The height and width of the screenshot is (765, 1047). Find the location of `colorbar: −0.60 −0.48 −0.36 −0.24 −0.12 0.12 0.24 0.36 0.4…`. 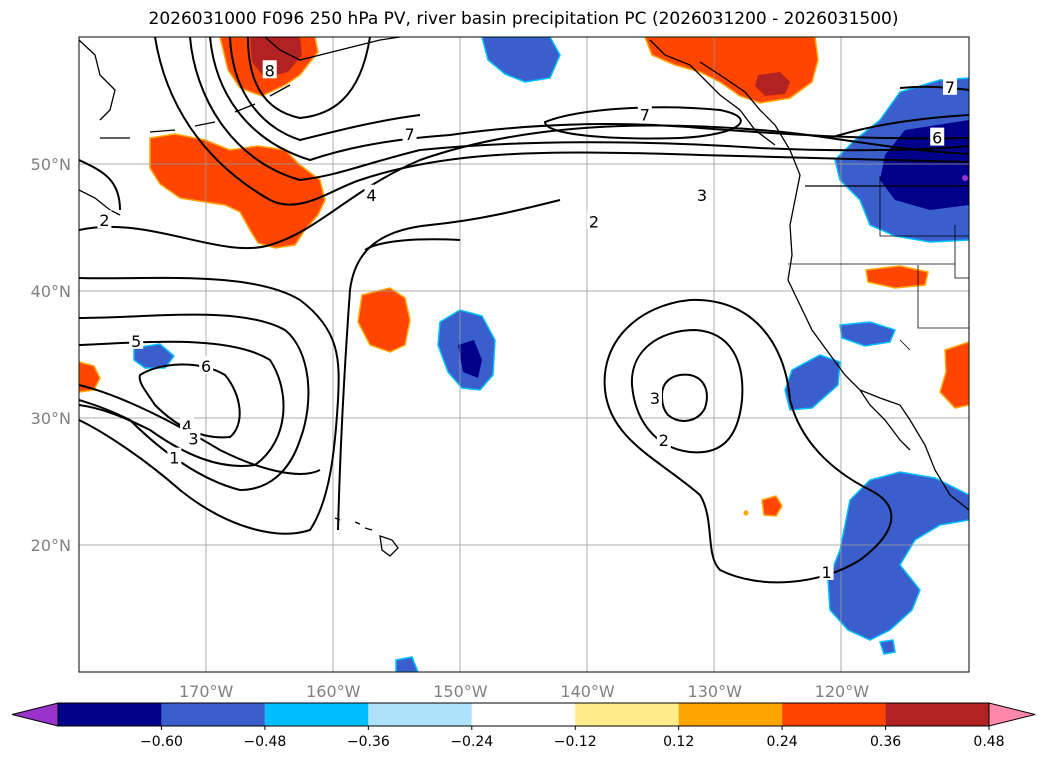

colorbar: −0.60 −0.48 −0.36 −0.24 −0.12 0.12 0.24 0.36 0.4… is located at coordinates (523, 726).